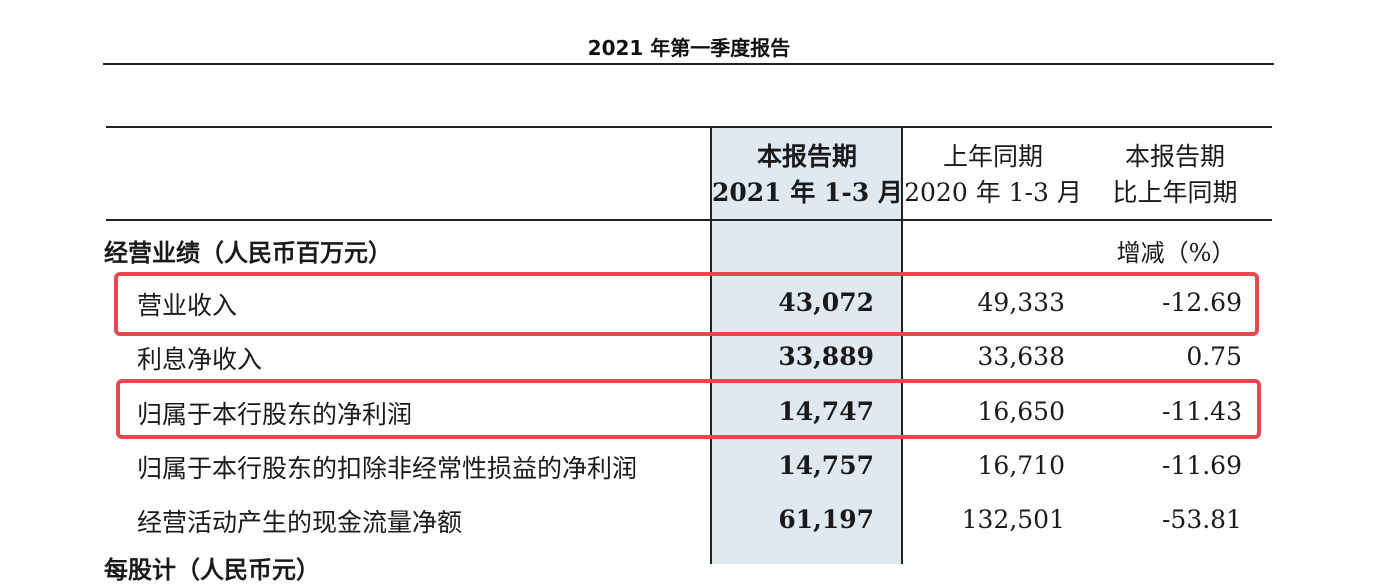  I want to click on table-top-rule, so click(689, 127).